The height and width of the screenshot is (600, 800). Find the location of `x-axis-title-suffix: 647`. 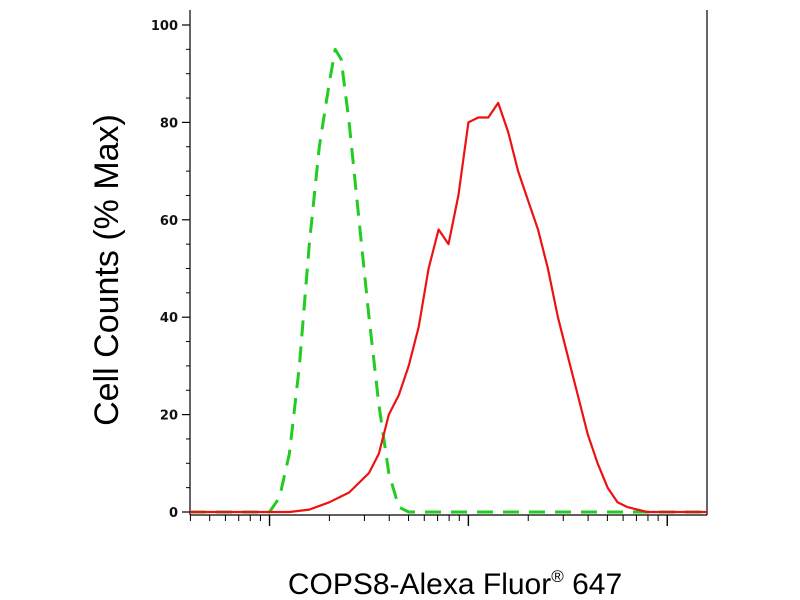

x-axis-title-suffix: 647 is located at coordinates (593, 584).